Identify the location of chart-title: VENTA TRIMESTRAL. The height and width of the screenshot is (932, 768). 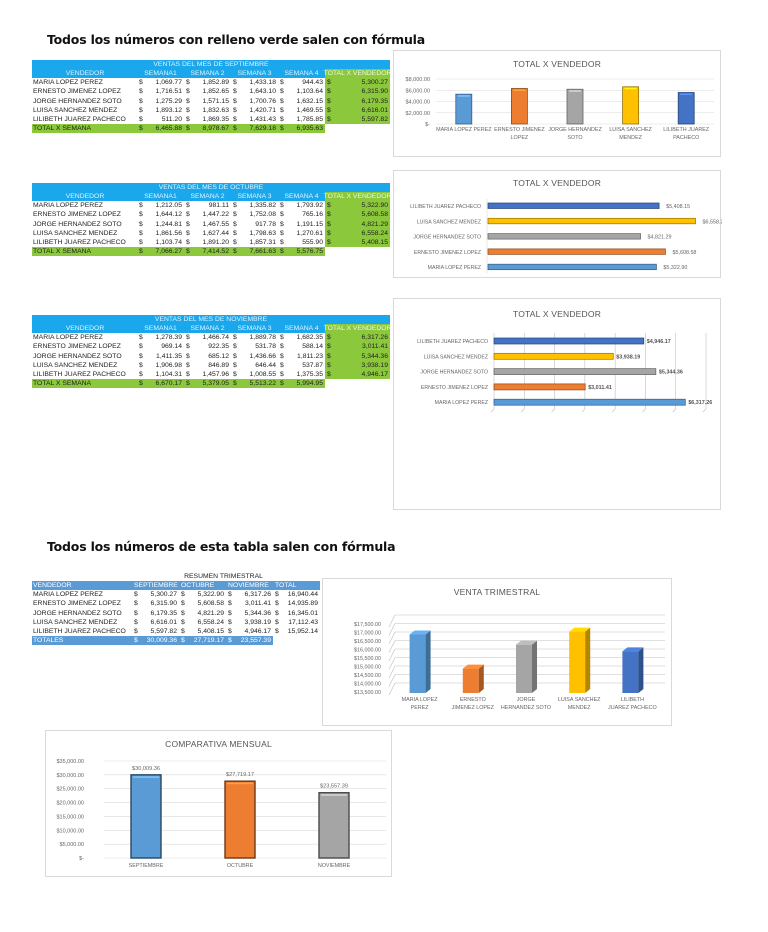
(497, 592).